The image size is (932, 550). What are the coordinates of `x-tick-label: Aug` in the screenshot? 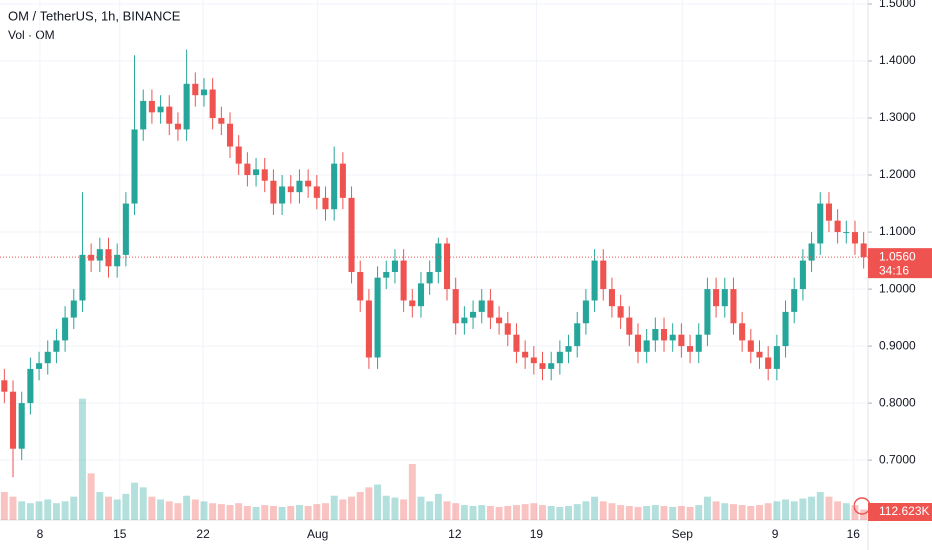 It's located at (317, 534).